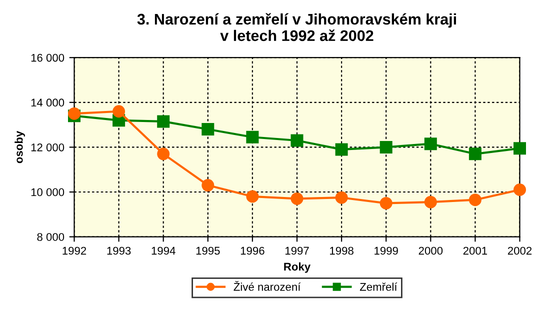  I want to click on x-tick-label: 2002, so click(520, 250).